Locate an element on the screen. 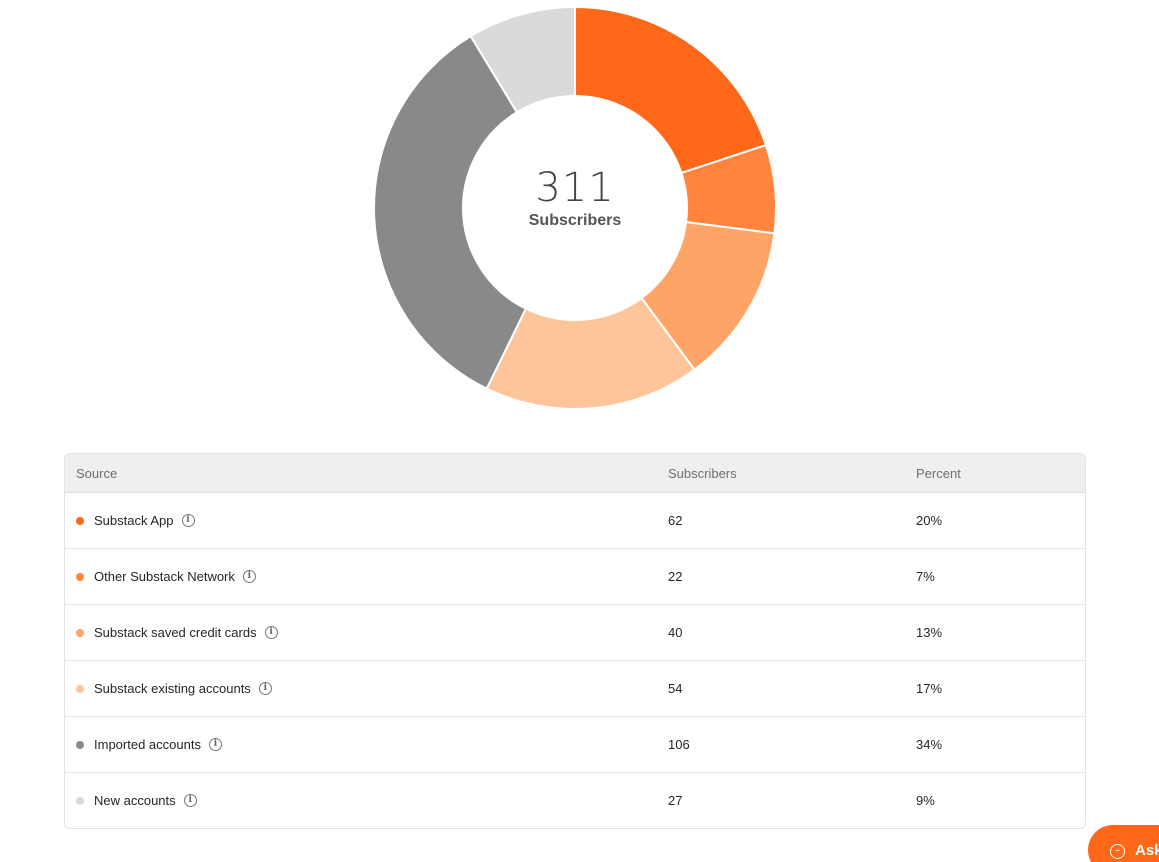  row-source-cell: Substack saved credit cards i is located at coordinates (361, 632).